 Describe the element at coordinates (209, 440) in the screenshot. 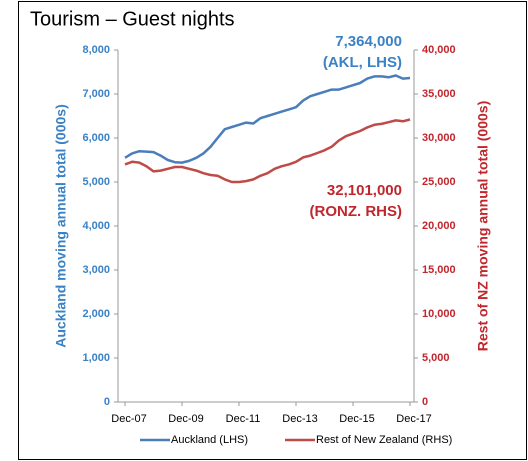

I see `legend-label: Auckland (LHS)` at that location.